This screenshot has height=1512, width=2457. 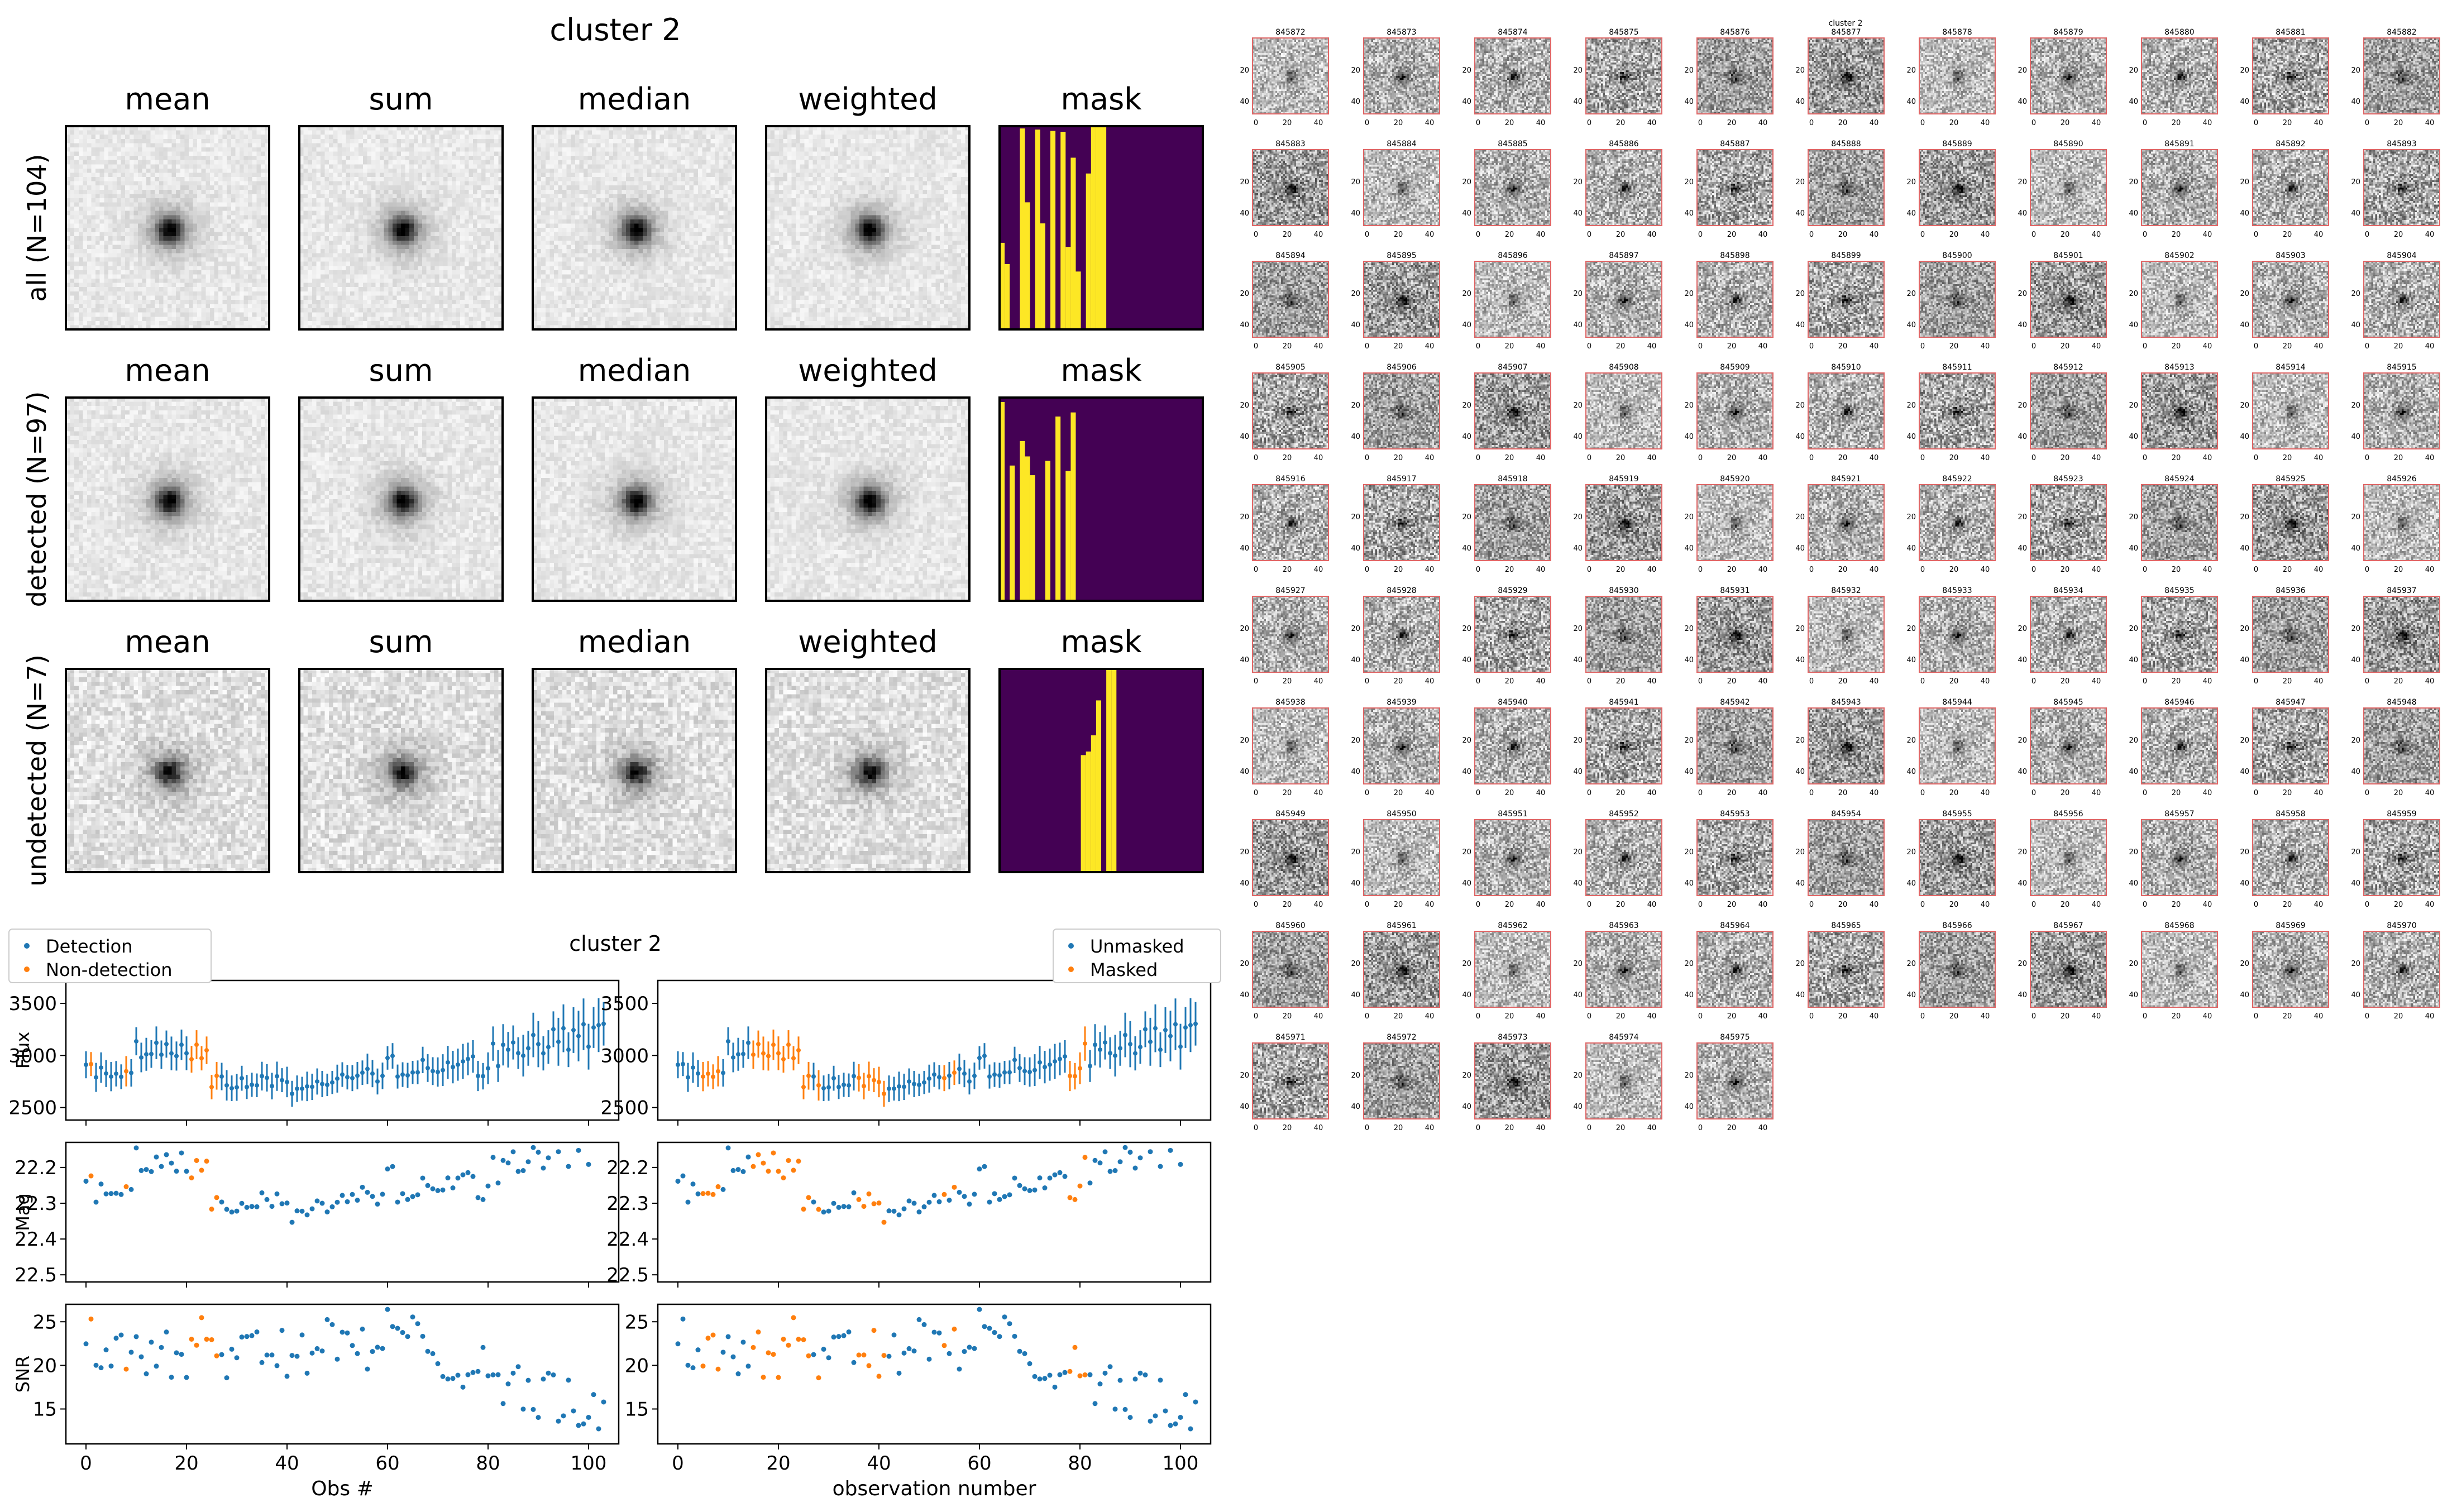 What do you see at coordinates (1846, 925) in the screenshot?
I see `cutout-id: 845965` at bounding box center [1846, 925].